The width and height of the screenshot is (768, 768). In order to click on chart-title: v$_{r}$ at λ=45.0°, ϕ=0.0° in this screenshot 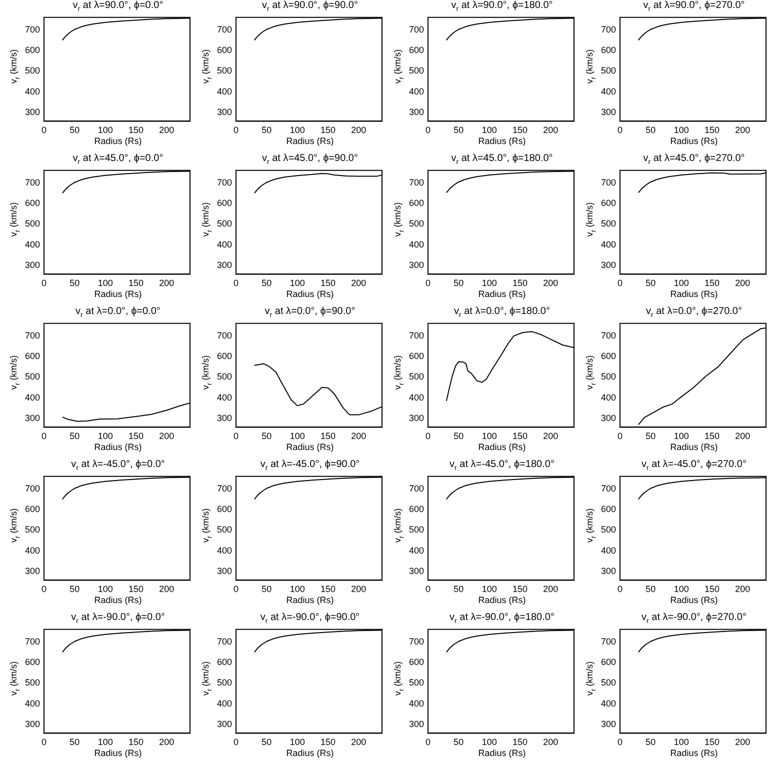, I will do `click(118, 159)`.